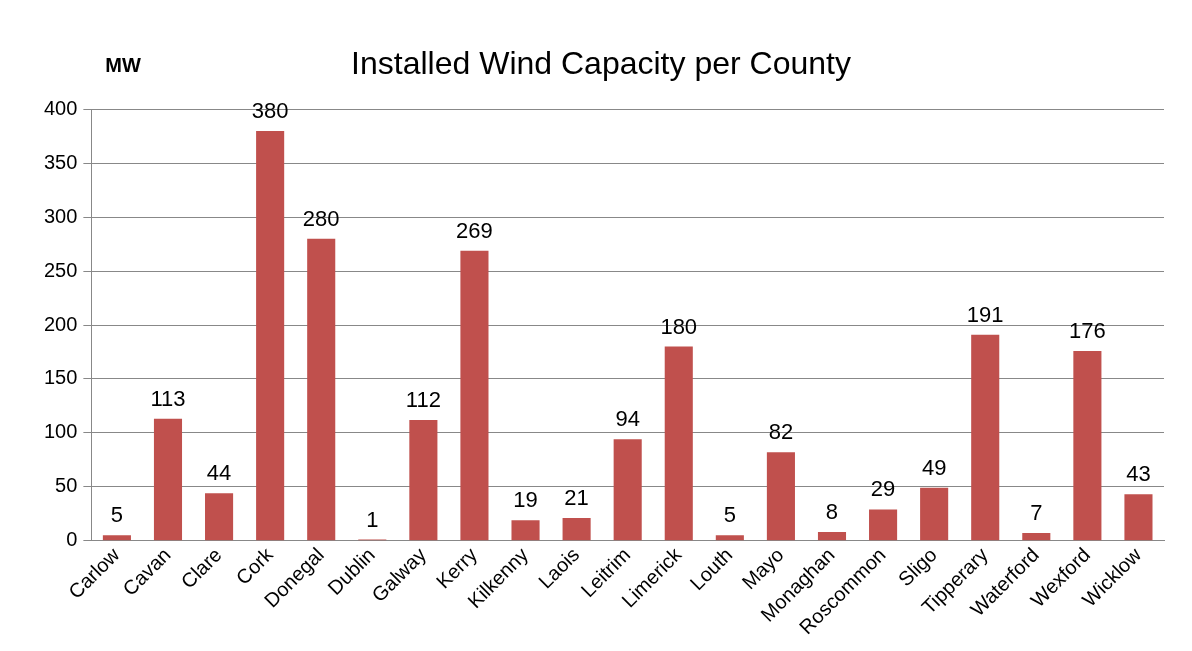  I want to click on y-tick-label: 350, so click(60, 161).